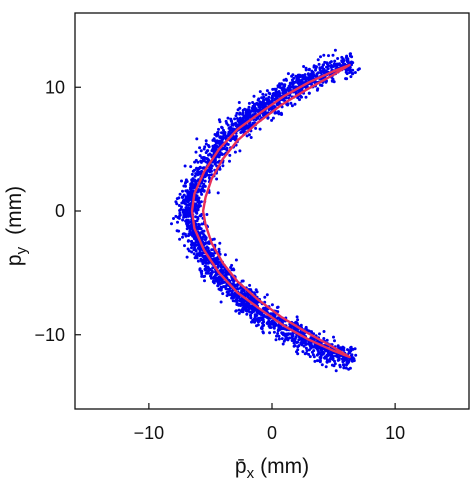 Image resolution: width=472 pixels, height=482 pixels. What do you see at coordinates (241, 466) in the screenshot?
I see `x-axis-label-main: p̄` at bounding box center [241, 466].